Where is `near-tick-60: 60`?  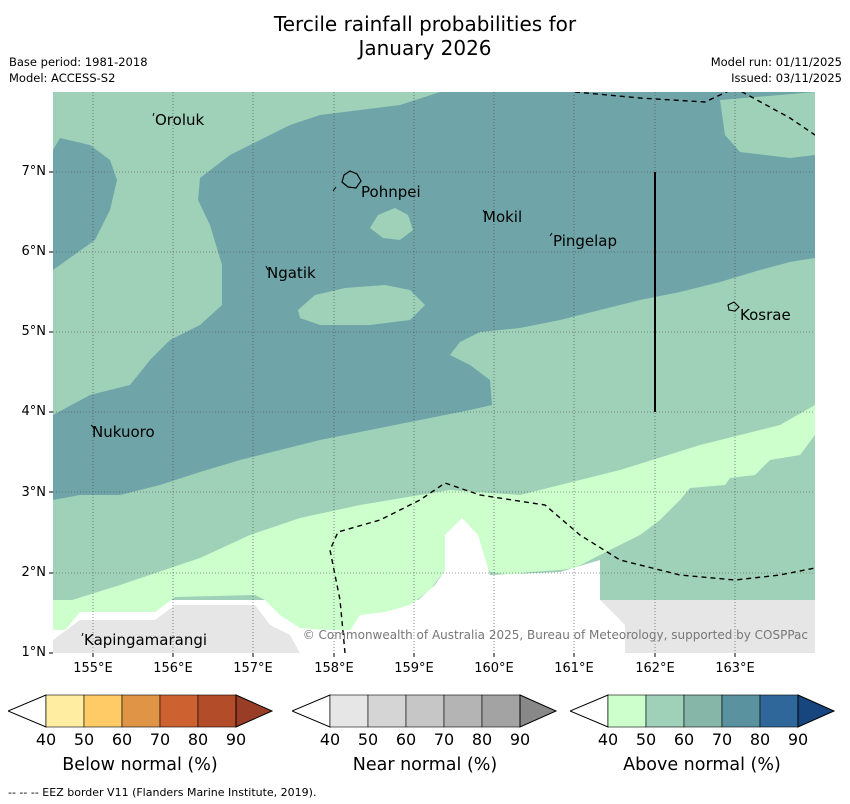
near-tick-60: 60 is located at coordinates (406, 739).